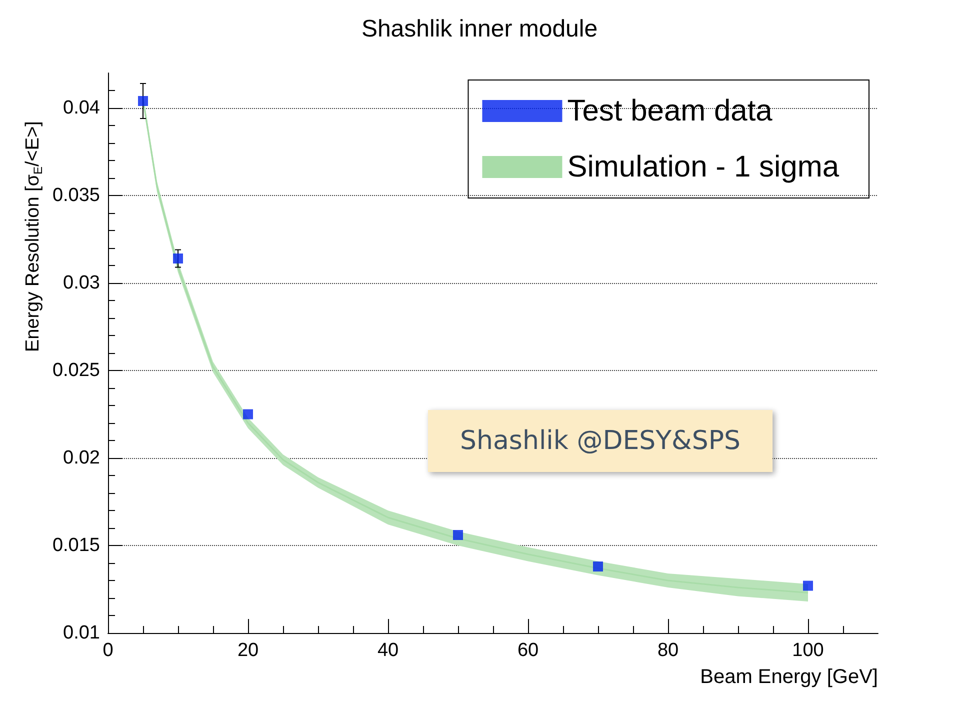 The image size is (959, 703). I want to click on x-tick-label: 0, so click(108, 650).